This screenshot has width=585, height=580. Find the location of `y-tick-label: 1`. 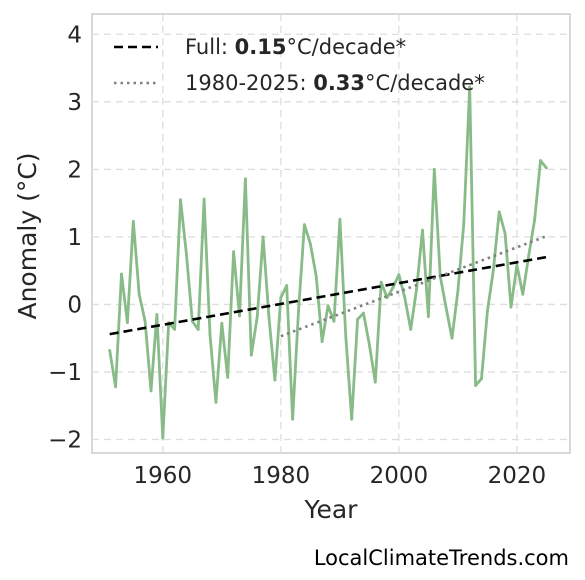

y-tick-label: 1 is located at coordinates (74, 238).